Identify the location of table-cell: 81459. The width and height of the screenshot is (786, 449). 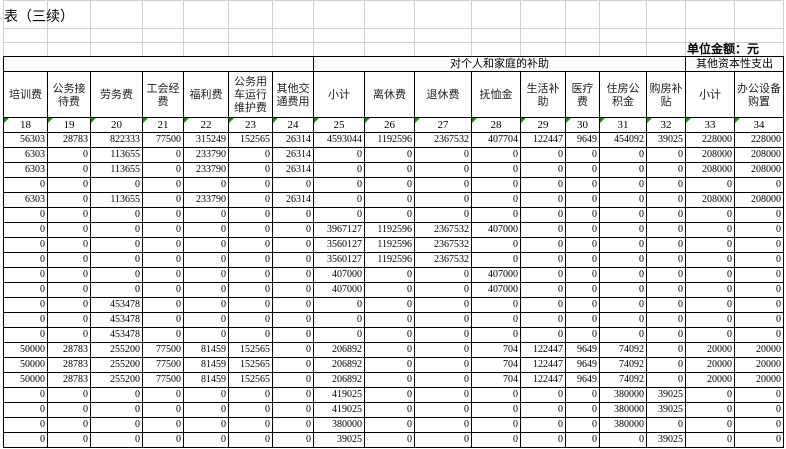
(206, 365).